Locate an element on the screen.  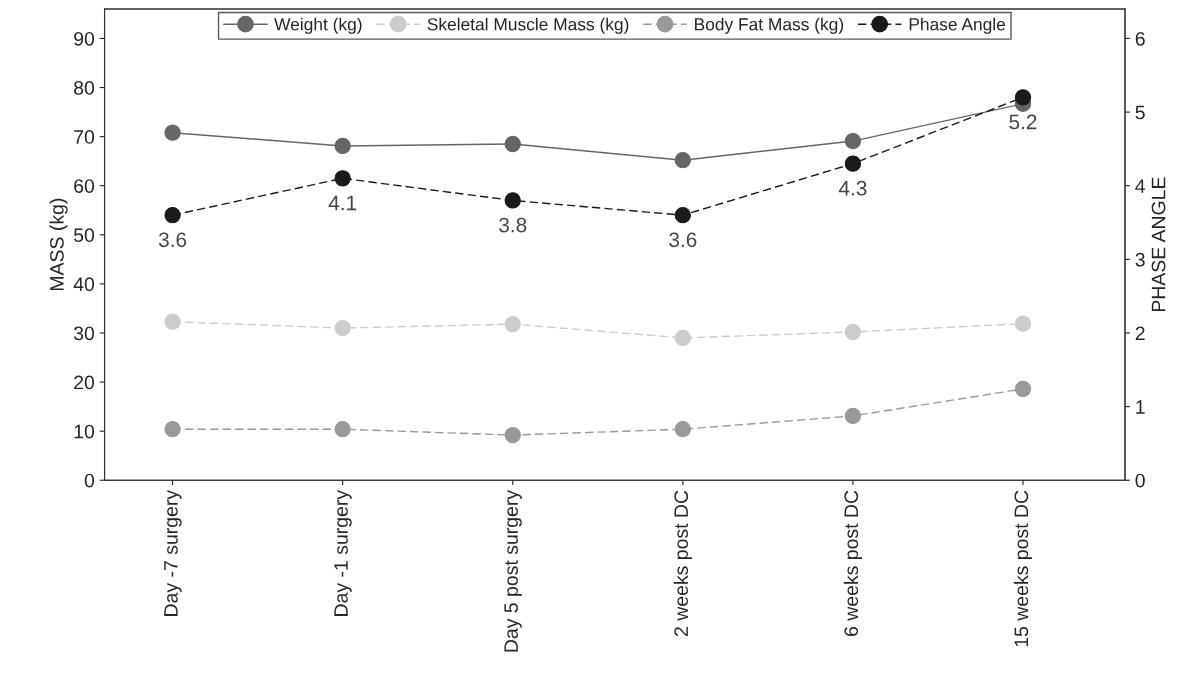
x-tick-label: Day -7 surgery is located at coordinates (173, 553).